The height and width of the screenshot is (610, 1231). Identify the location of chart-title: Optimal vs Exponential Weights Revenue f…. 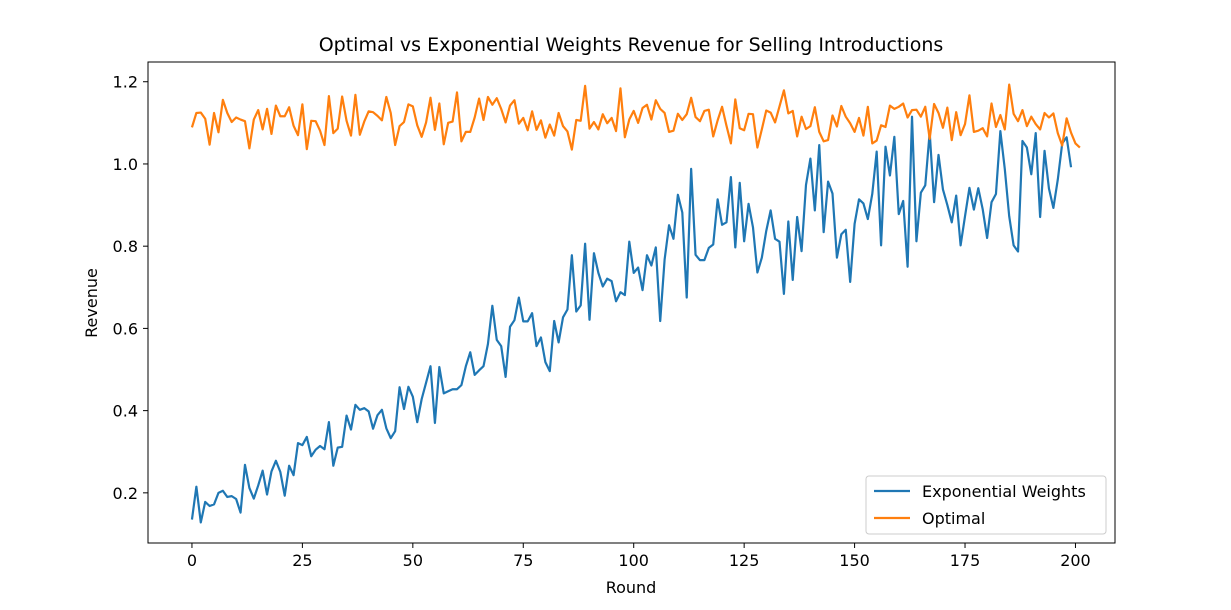
(631, 45).